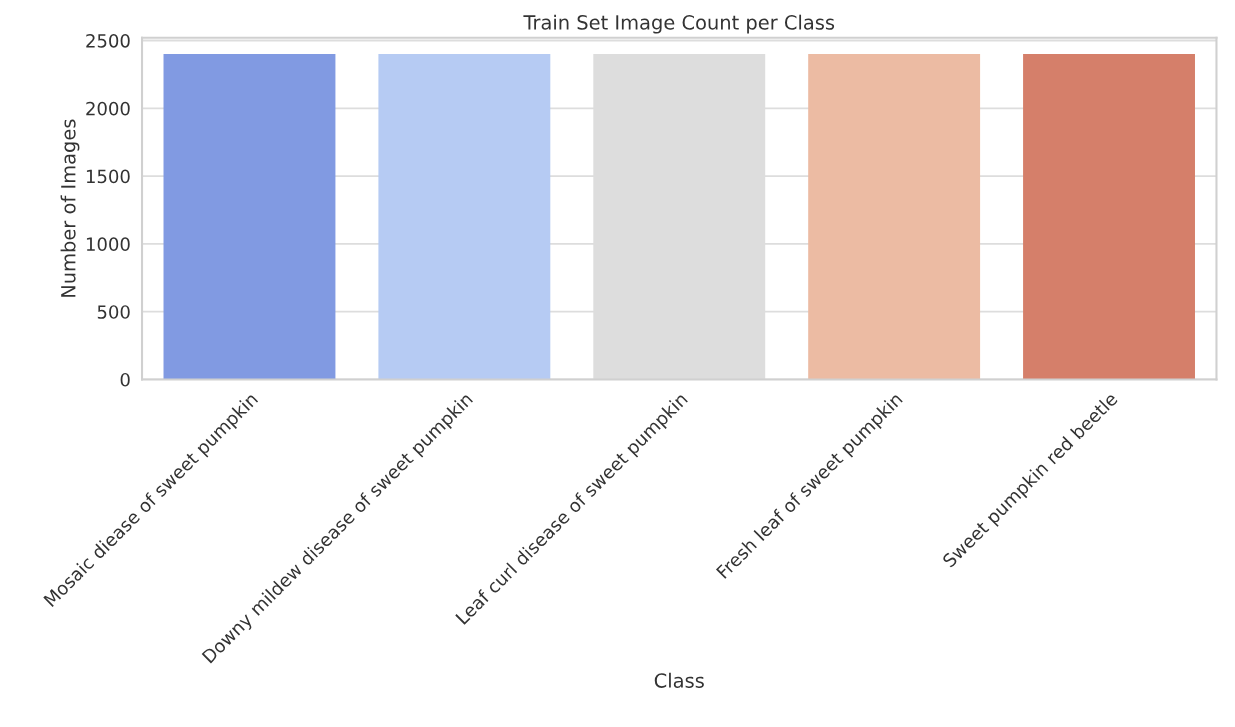  Describe the element at coordinates (108, 40) in the screenshot. I see `y-tick-label: 2500` at that location.